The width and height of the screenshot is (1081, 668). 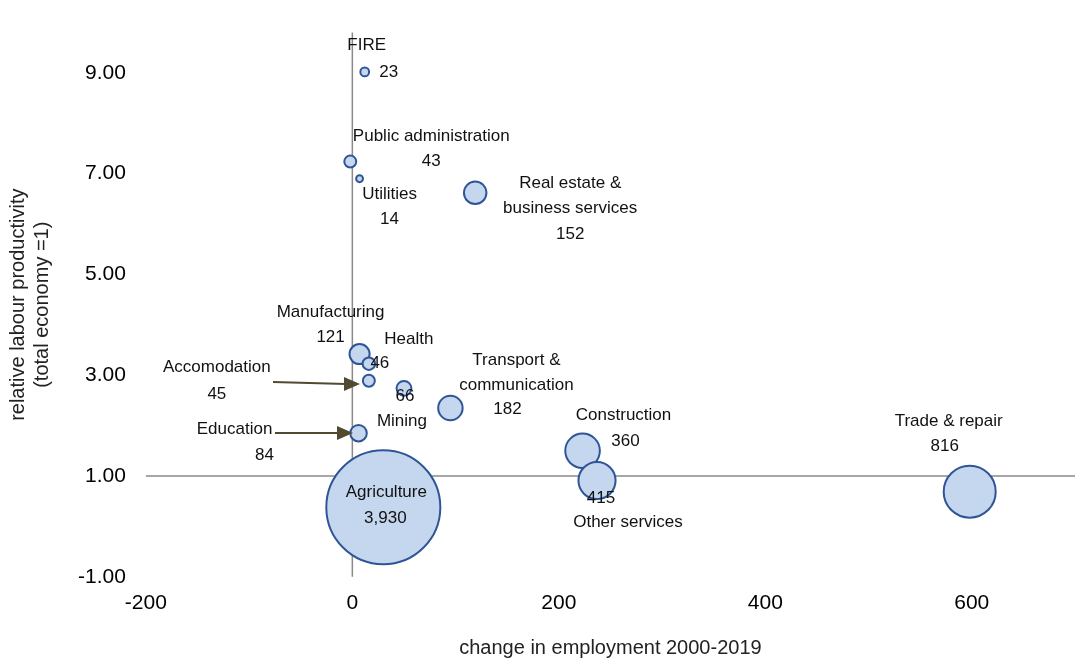 I want to click on x-axis-title: change in employment 2000-2019, so click(x=610, y=646).